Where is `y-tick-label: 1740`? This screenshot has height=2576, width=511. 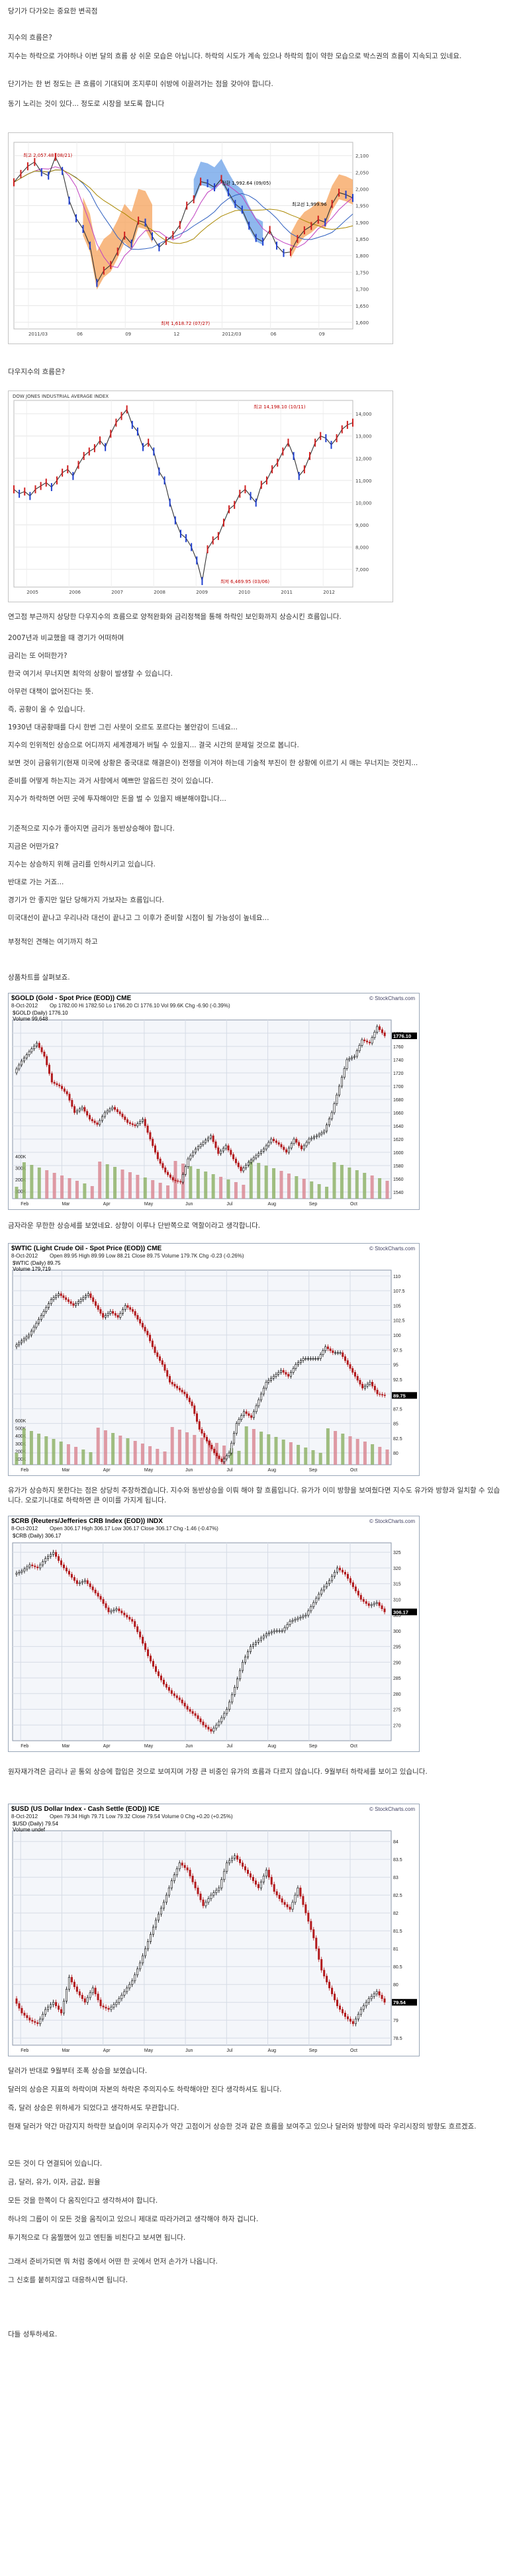 y-tick-label: 1740 is located at coordinates (398, 1060).